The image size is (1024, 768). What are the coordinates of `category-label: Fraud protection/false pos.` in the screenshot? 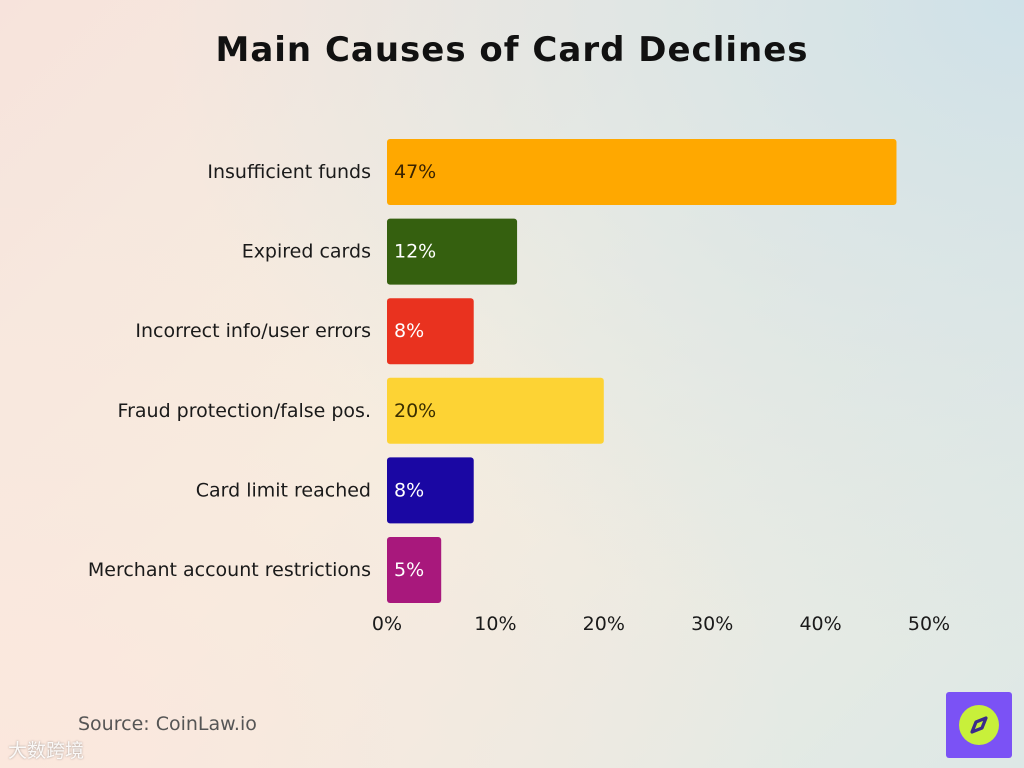 It's located at (244, 411).